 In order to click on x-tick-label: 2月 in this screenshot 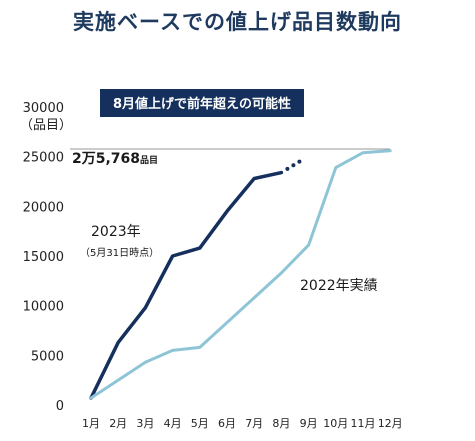, I will do `click(118, 423)`.